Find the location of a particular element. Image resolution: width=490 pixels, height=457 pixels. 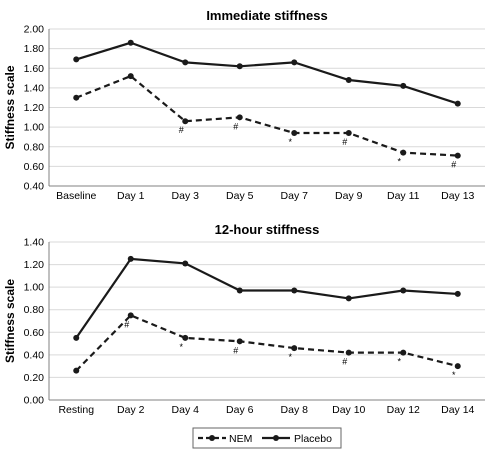

series-line-nem is located at coordinates (266, 115).